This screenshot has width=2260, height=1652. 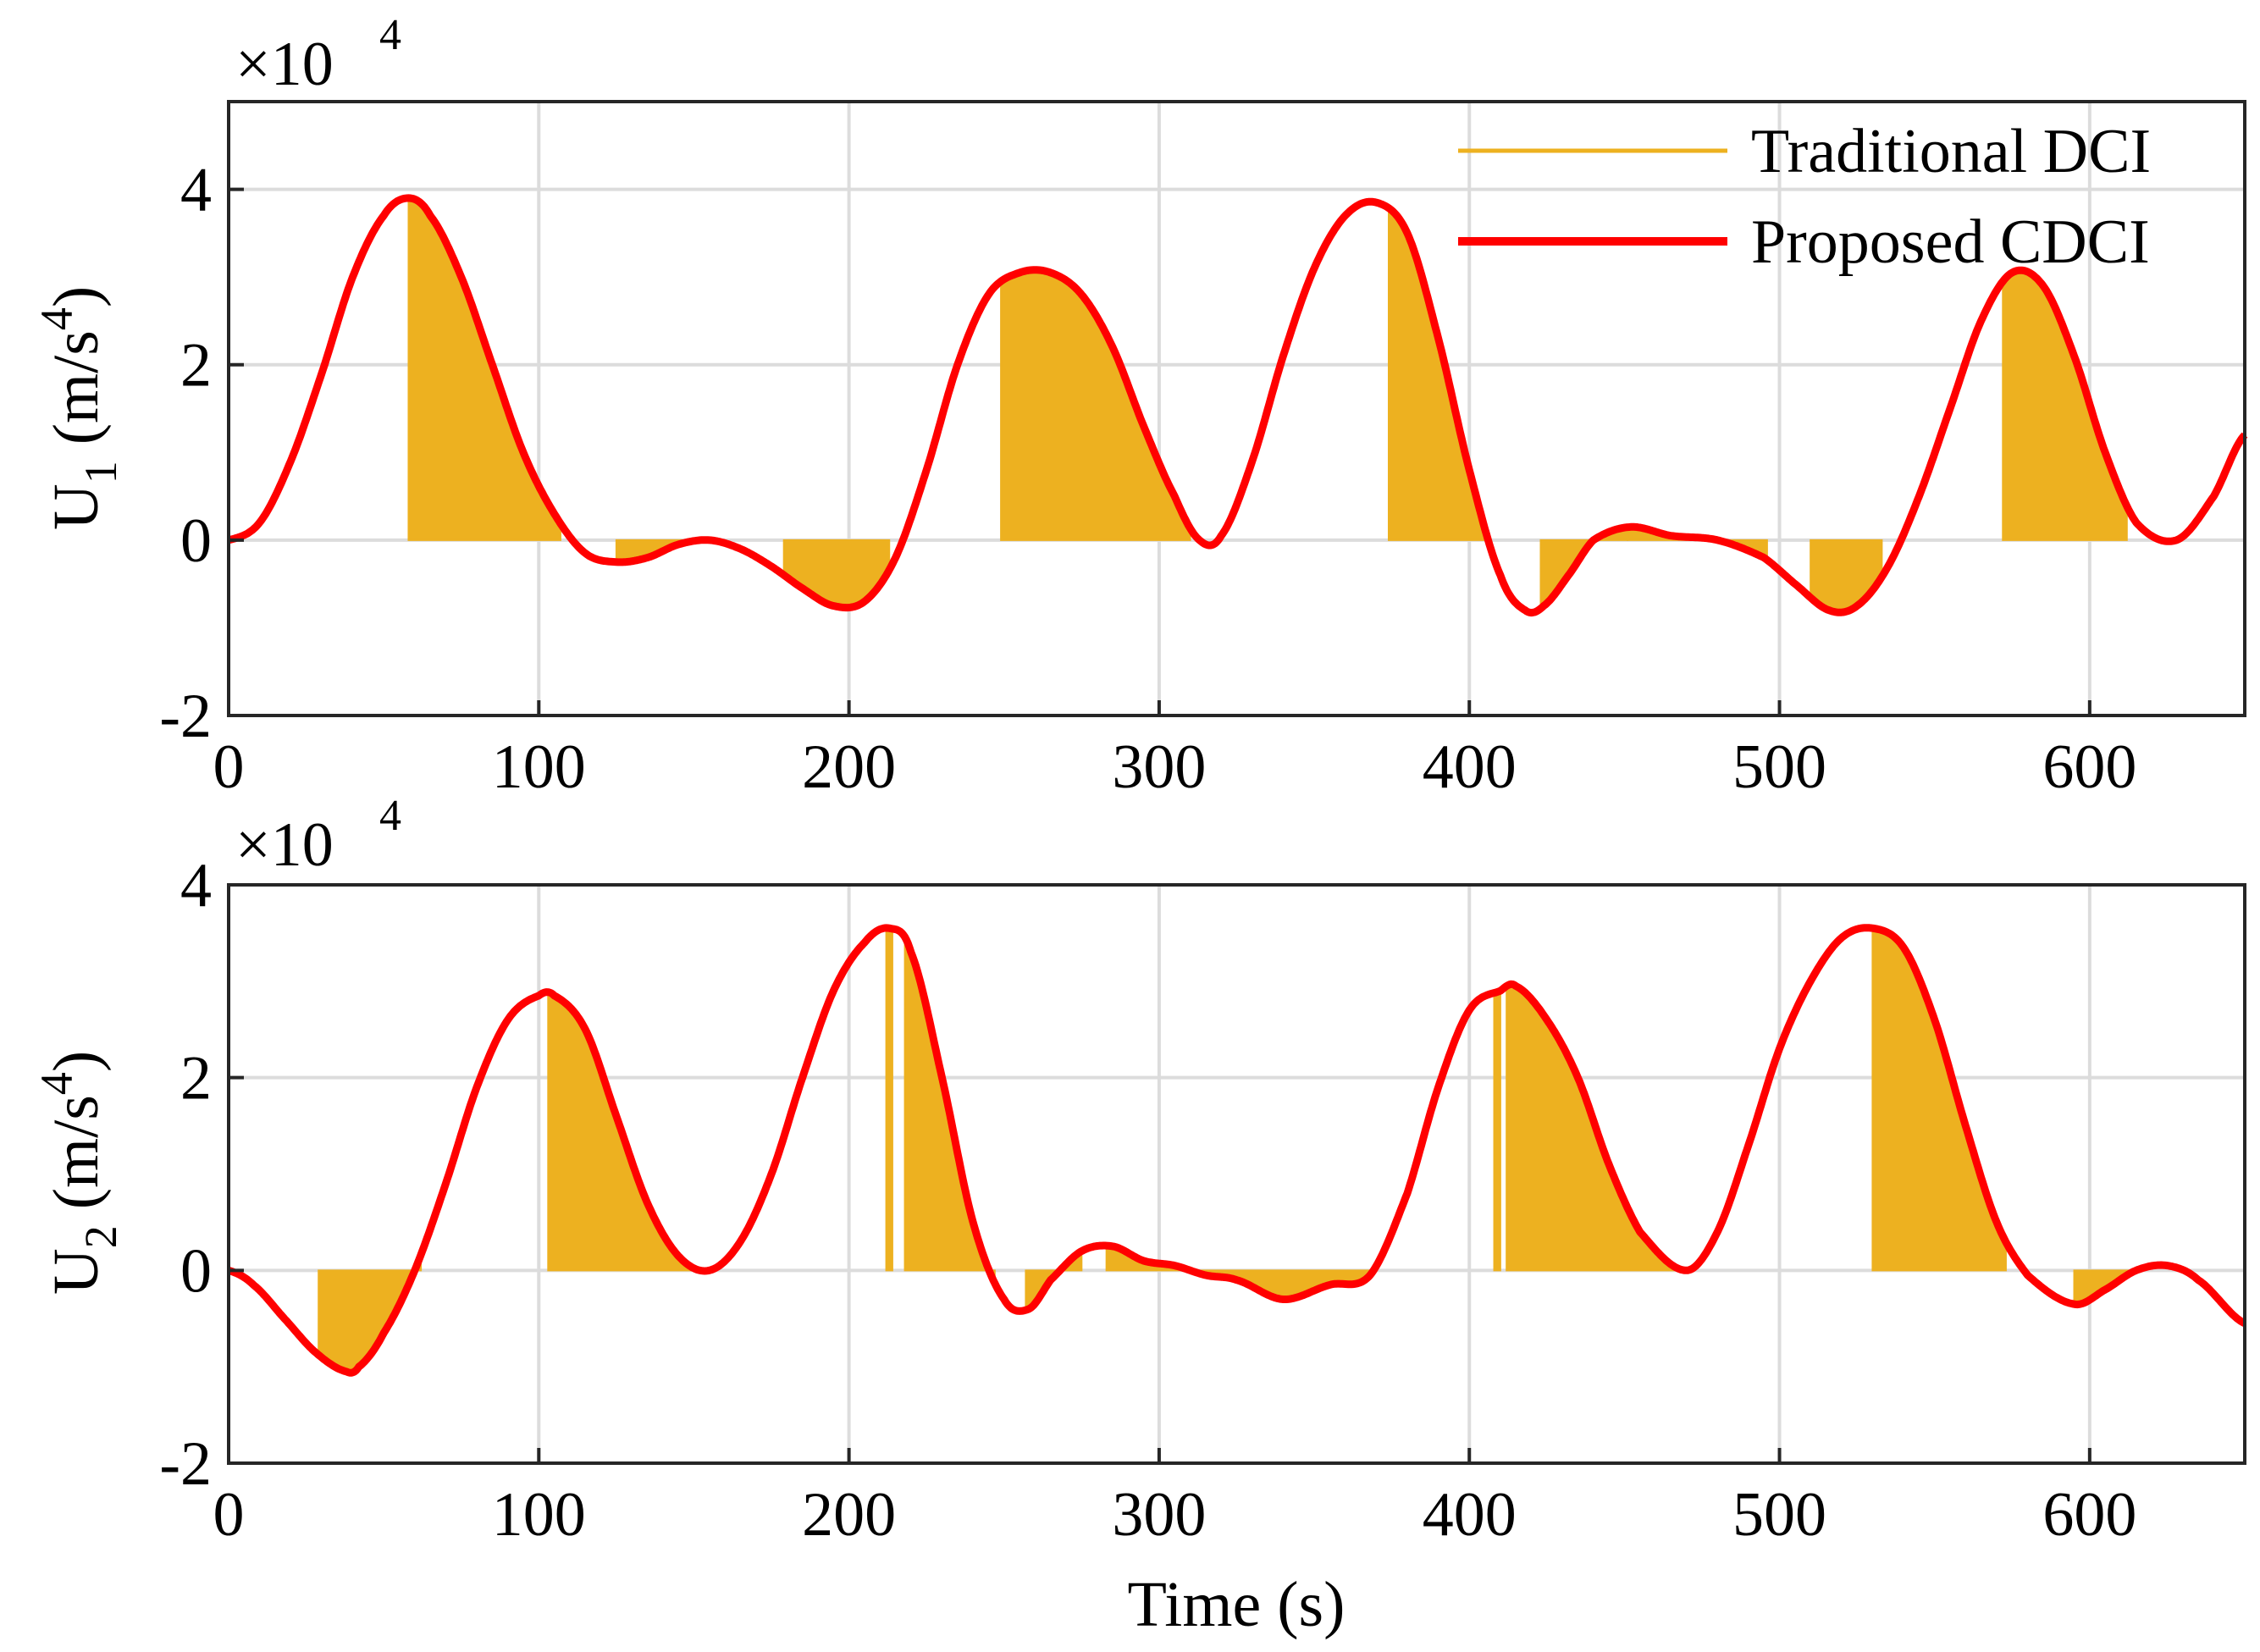 I want to click on ylabel-main-u1: U, so click(x=77, y=506).